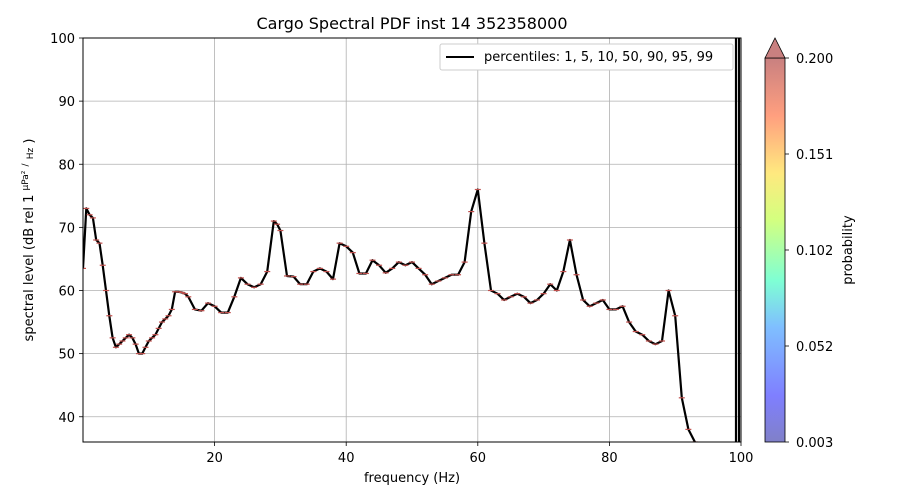 Image resolution: width=900 pixels, height=500 pixels. I want to click on y-axis-label: spectral level (dB rel 1 μPa² / Hz ), so click(27, 240).